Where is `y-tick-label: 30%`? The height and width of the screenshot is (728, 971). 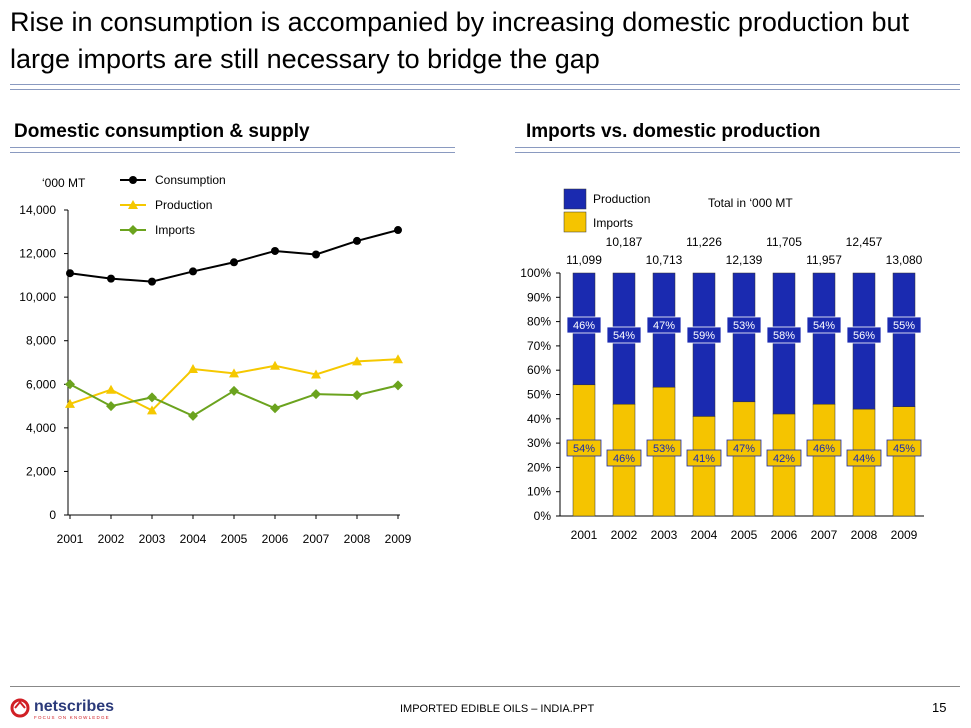 y-tick-label: 30% is located at coordinates (539, 443).